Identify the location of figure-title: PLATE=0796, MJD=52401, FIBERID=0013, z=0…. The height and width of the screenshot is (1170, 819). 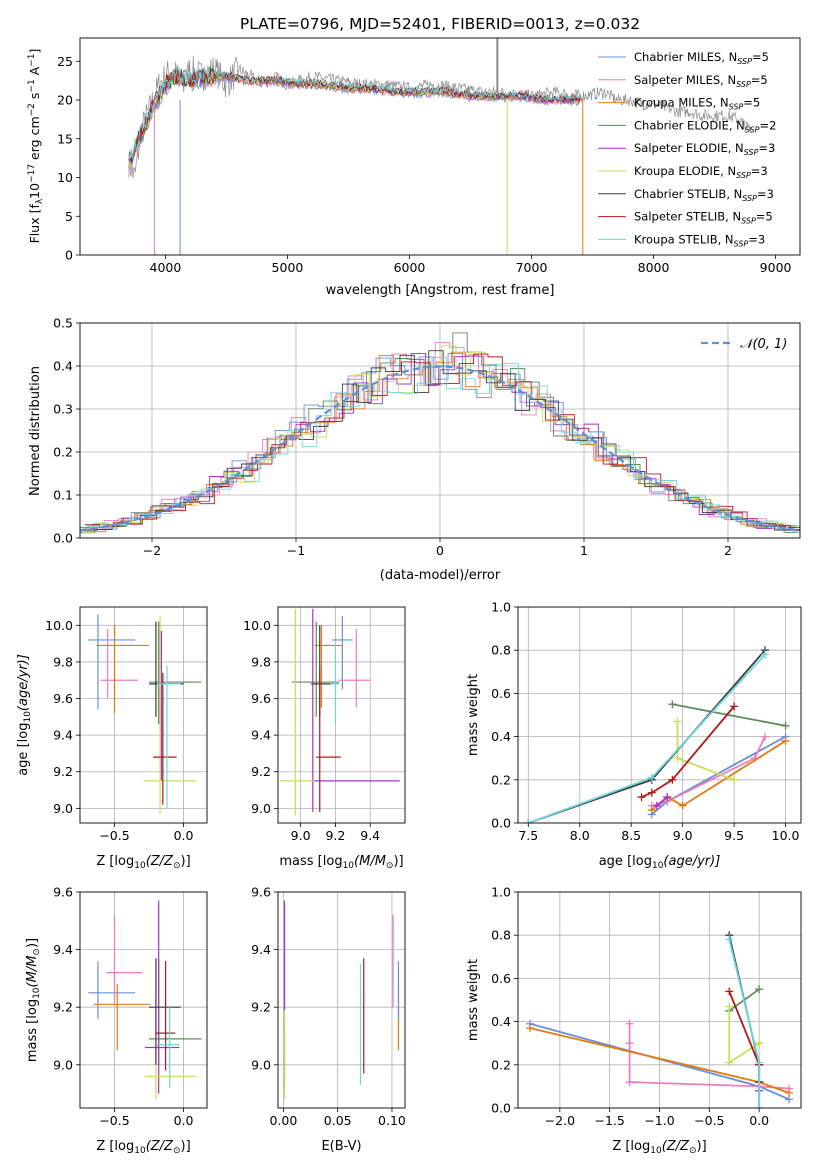
(440, 24).